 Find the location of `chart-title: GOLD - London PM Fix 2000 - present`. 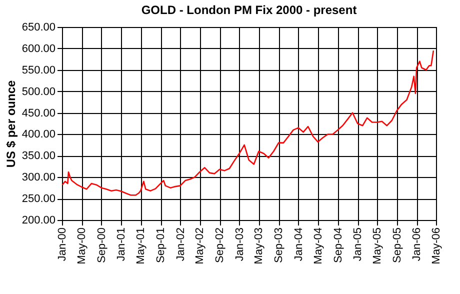

chart-title: GOLD - London PM Fix 2000 - present is located at coordinates (249, 10).